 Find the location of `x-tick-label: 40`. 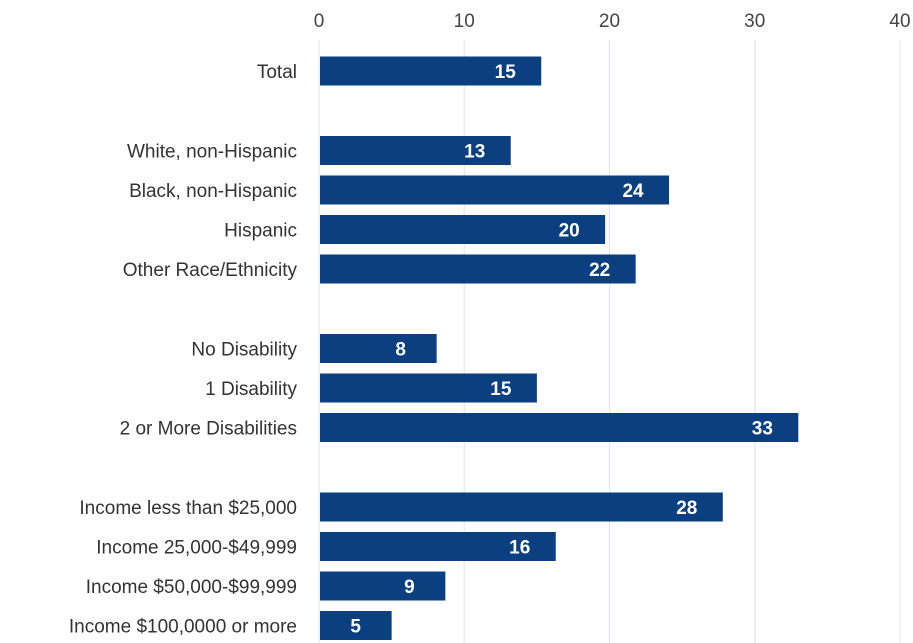

x-tick-label: 40 is located at coordinates (899, 21).